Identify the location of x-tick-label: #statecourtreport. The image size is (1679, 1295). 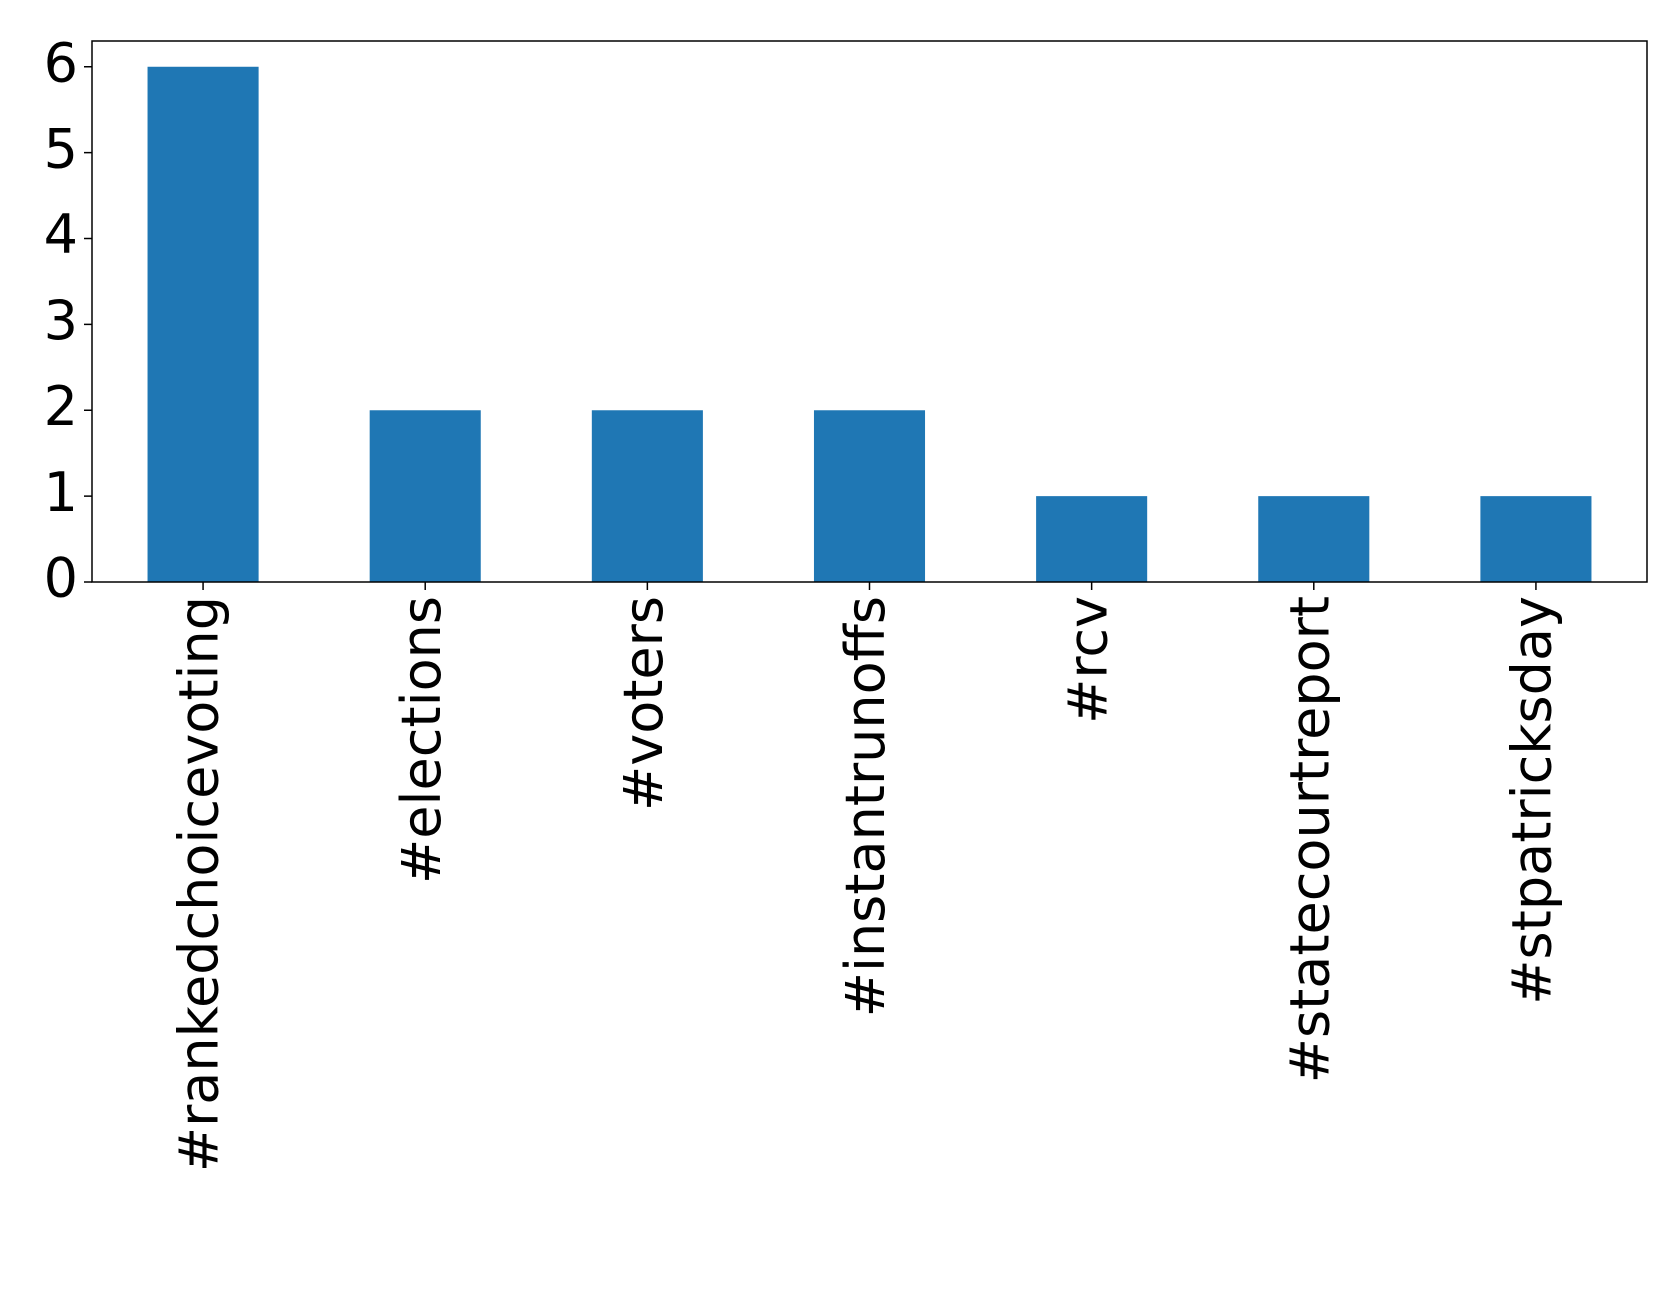
(1309, 839).